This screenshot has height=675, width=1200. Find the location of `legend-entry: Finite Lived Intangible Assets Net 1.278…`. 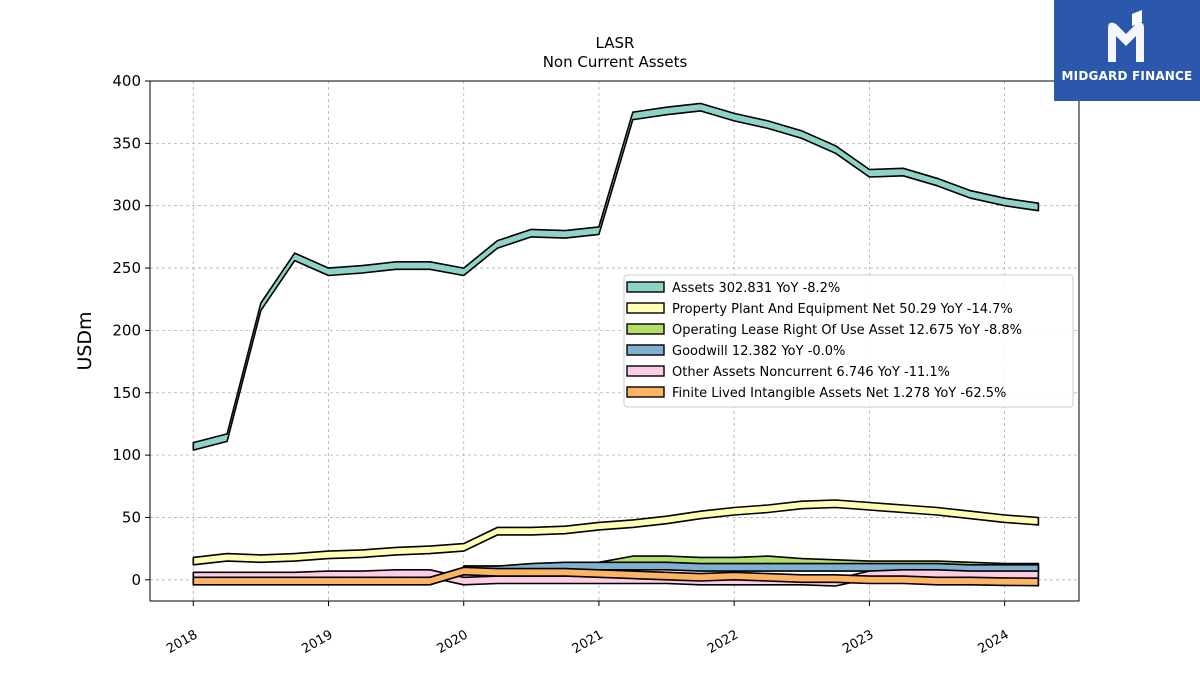

legend-entry: Finite Lived Intangible Assets Net 1.278… is located at coordinates (839, 393).